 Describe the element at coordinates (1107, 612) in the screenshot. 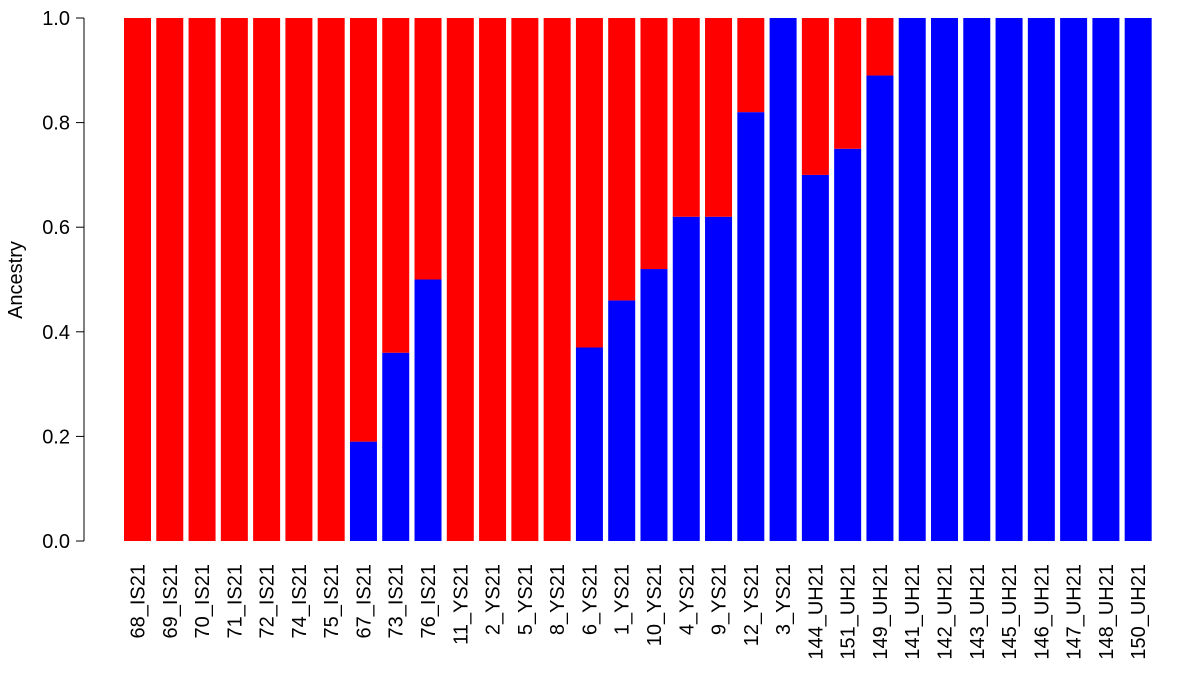

I see `x-tick-label: 148_UH21` at that location.